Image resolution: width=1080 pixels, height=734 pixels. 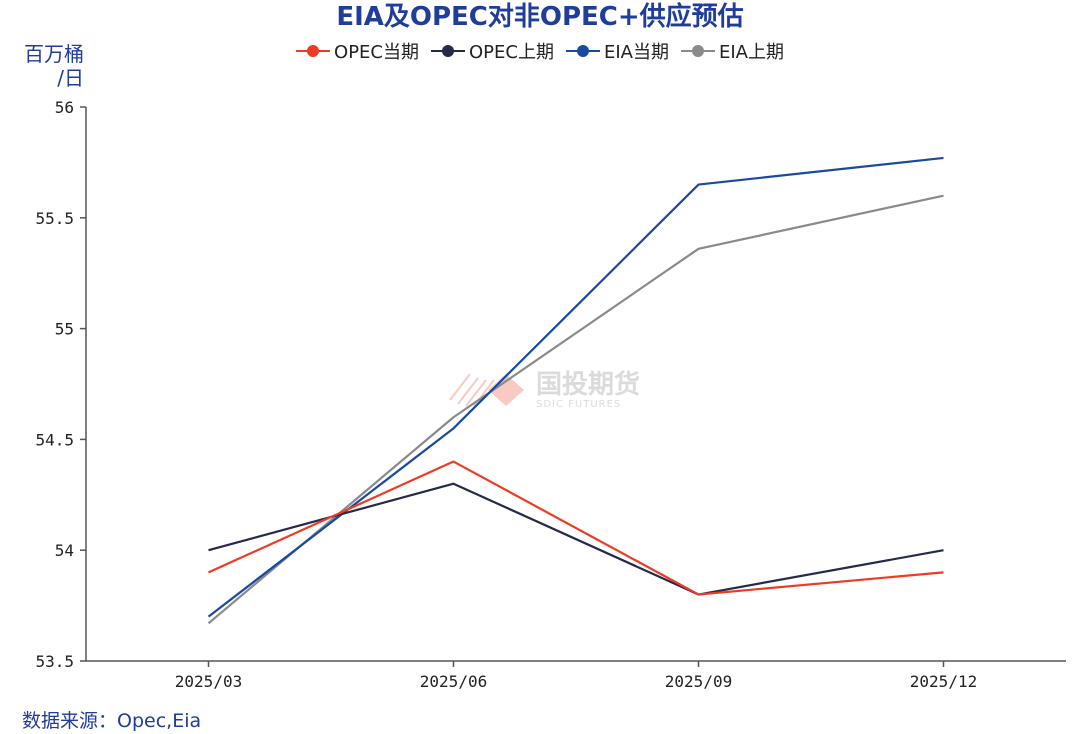 I want to click on legend-item-opec-current: OPEC当期, so click(x=357, y=51).